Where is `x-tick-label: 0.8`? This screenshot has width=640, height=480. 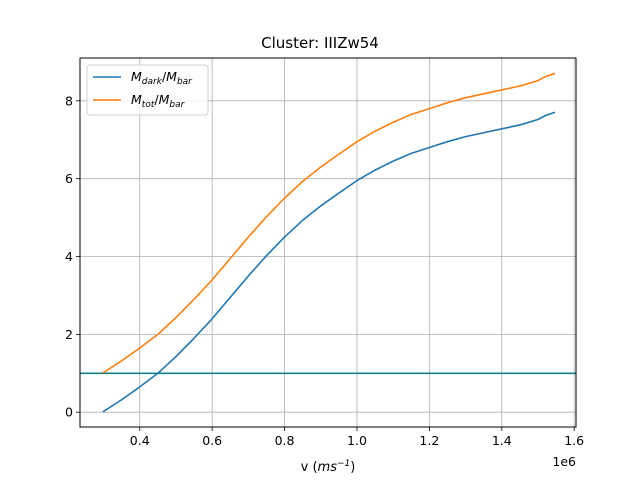 x-tick-label: 0.8 is located at coordinates (285, 440).